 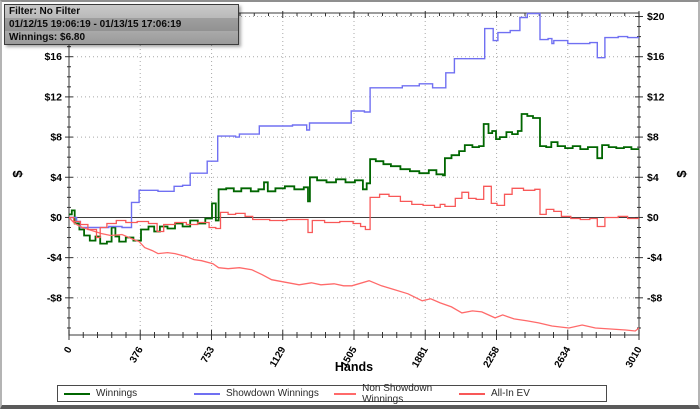 What do you see at coordinates (510, 393) in the screenshot?
I see `legend-label: All-In EV` at bounding box center [510, 393].